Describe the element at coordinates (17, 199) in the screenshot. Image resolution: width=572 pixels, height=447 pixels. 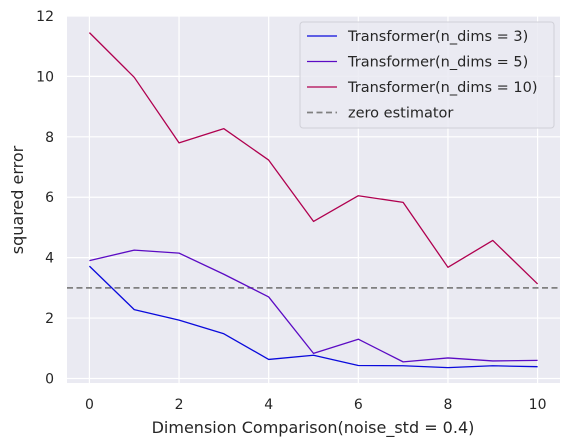
I see `y-axis-label: squared error` at that location.